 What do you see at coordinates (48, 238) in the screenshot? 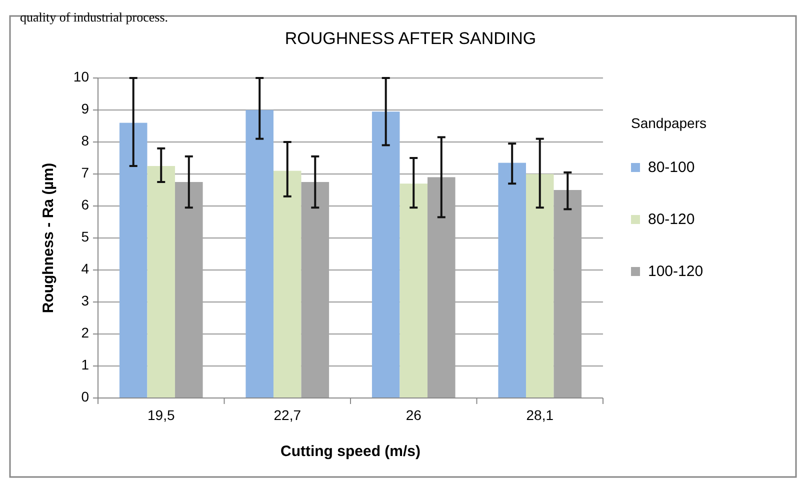
I see `y-axis-title: Roughness - Ra (µm)` at bounding box center [48, 238].